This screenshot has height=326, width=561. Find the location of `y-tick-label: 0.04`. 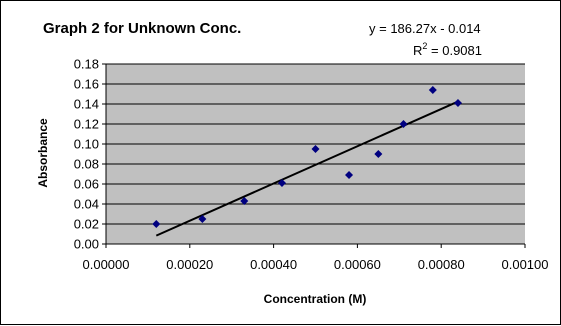

y-tick-label: 0.04 is located at coordinates (86, 204).